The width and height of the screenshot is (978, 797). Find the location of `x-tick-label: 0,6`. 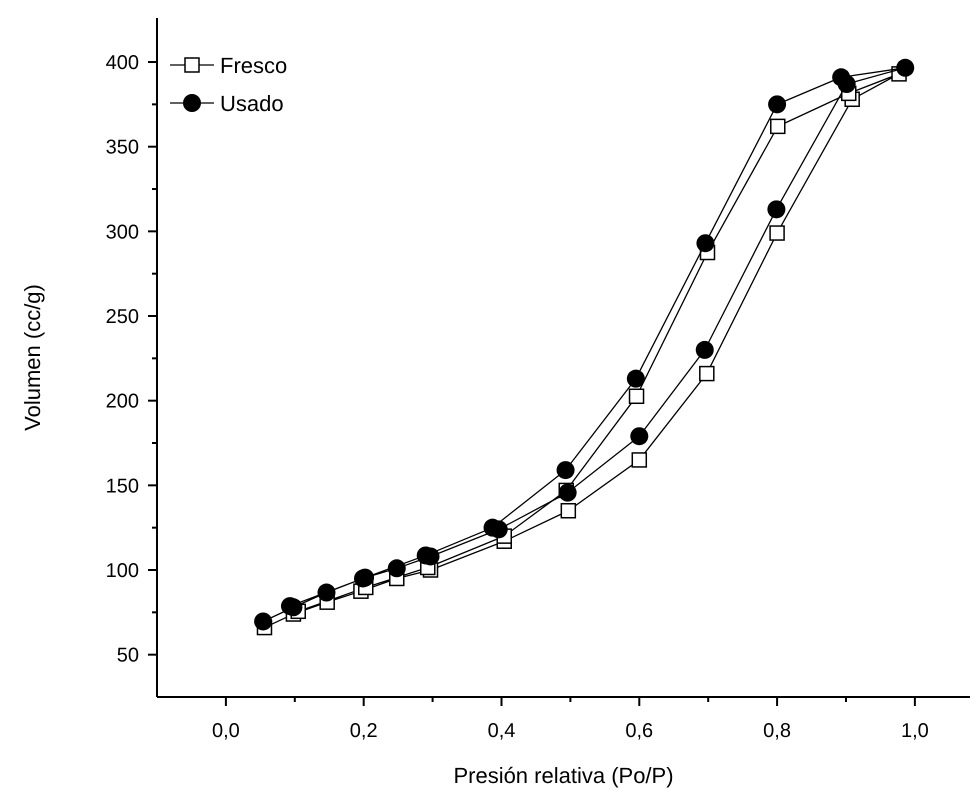

x-tick-label: 0,6 is located at coordinates (639, 731).